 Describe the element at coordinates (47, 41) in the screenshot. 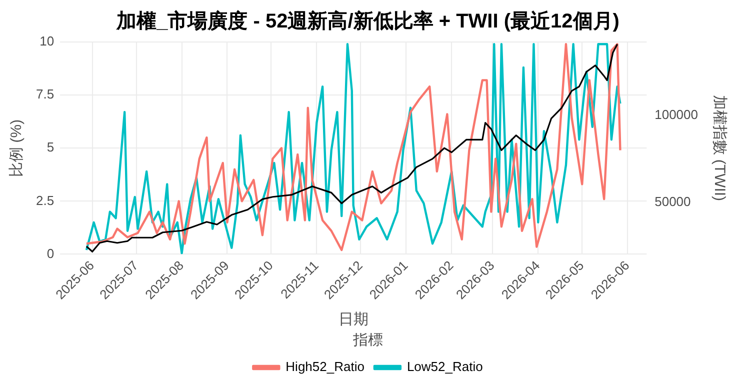

I see `y-tick-label: 10` at that location.